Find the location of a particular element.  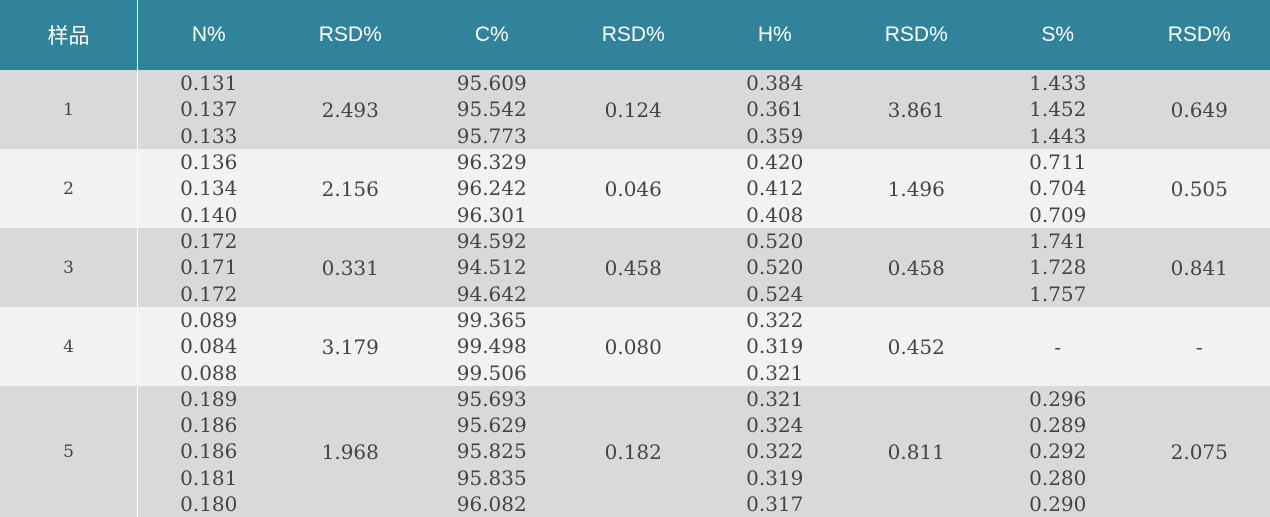

s-value: 0.709 is located at coordinates (1058, 214).